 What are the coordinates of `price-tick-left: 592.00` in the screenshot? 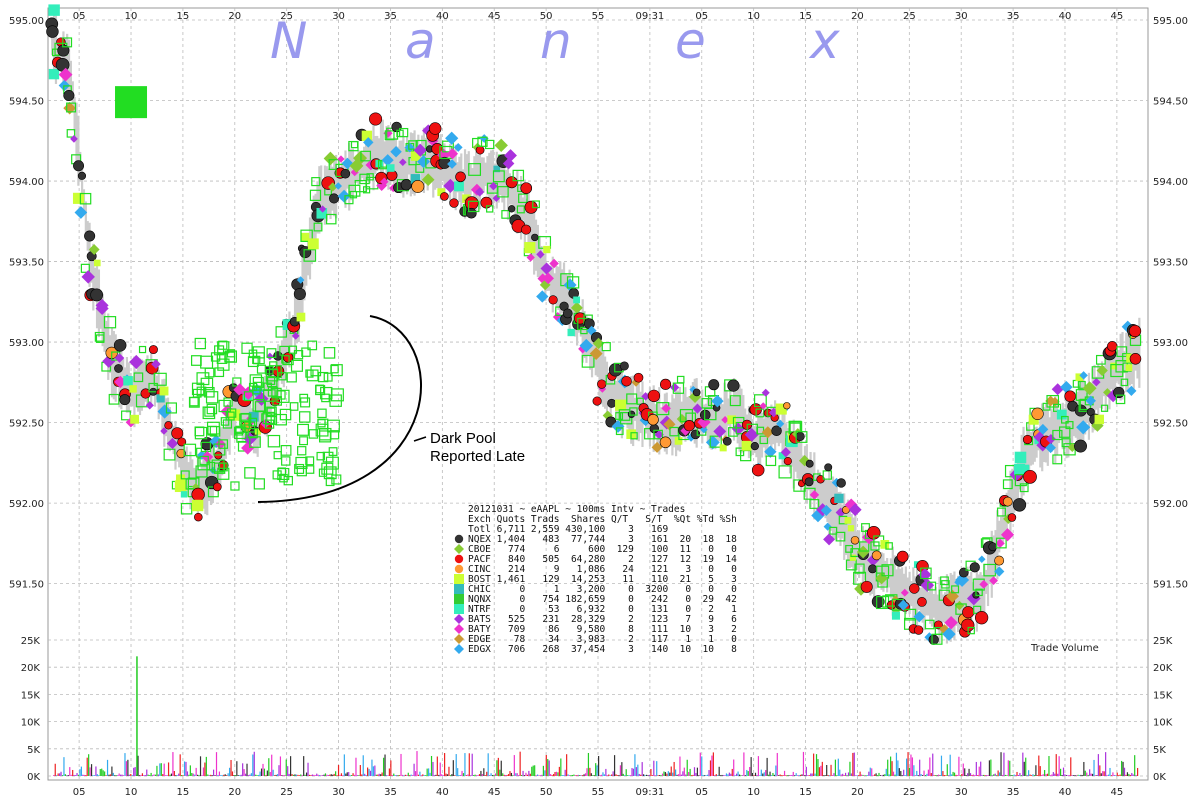 It's located at (26, 504).